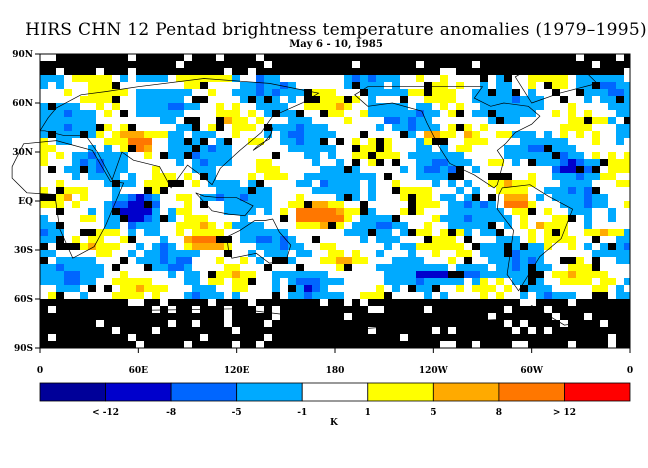  What do you see at coordinates (447, 137) in the screenshot?
I see `north-america-coastline` at bounding box center [447, 137].